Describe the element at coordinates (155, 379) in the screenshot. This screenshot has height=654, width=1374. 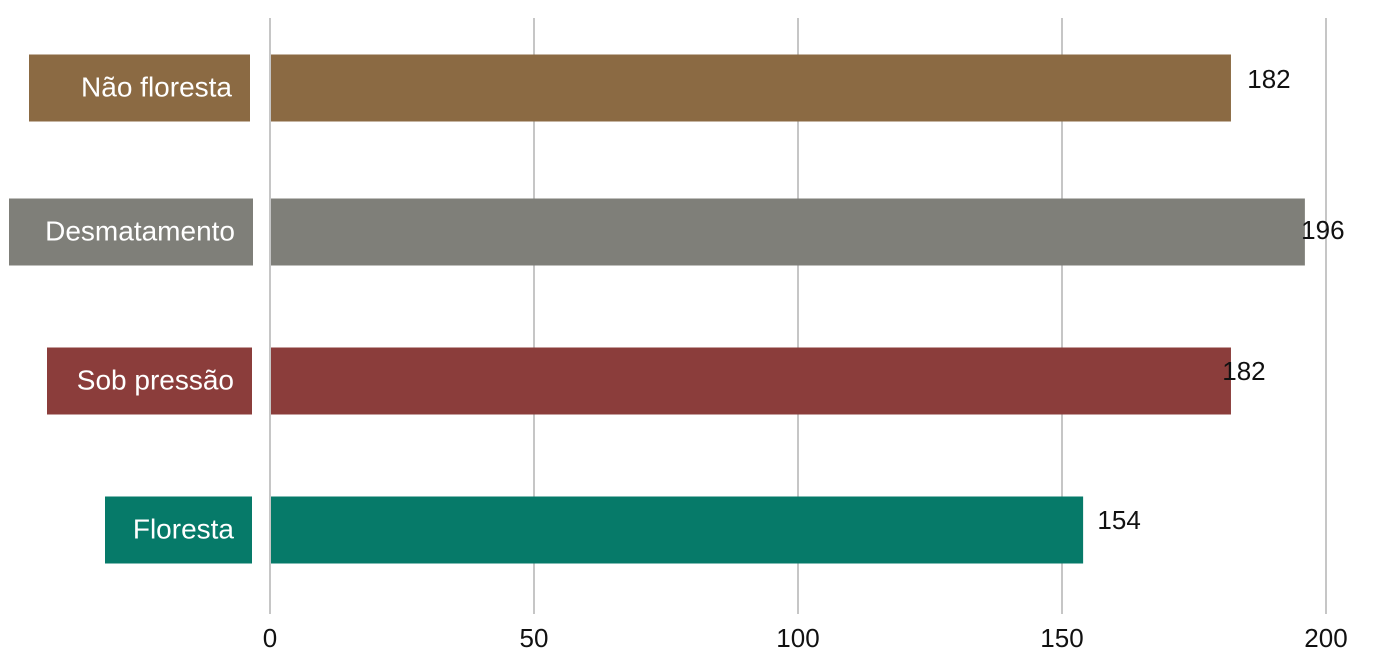
I see `category-label-2: Sob pressão` at that location.